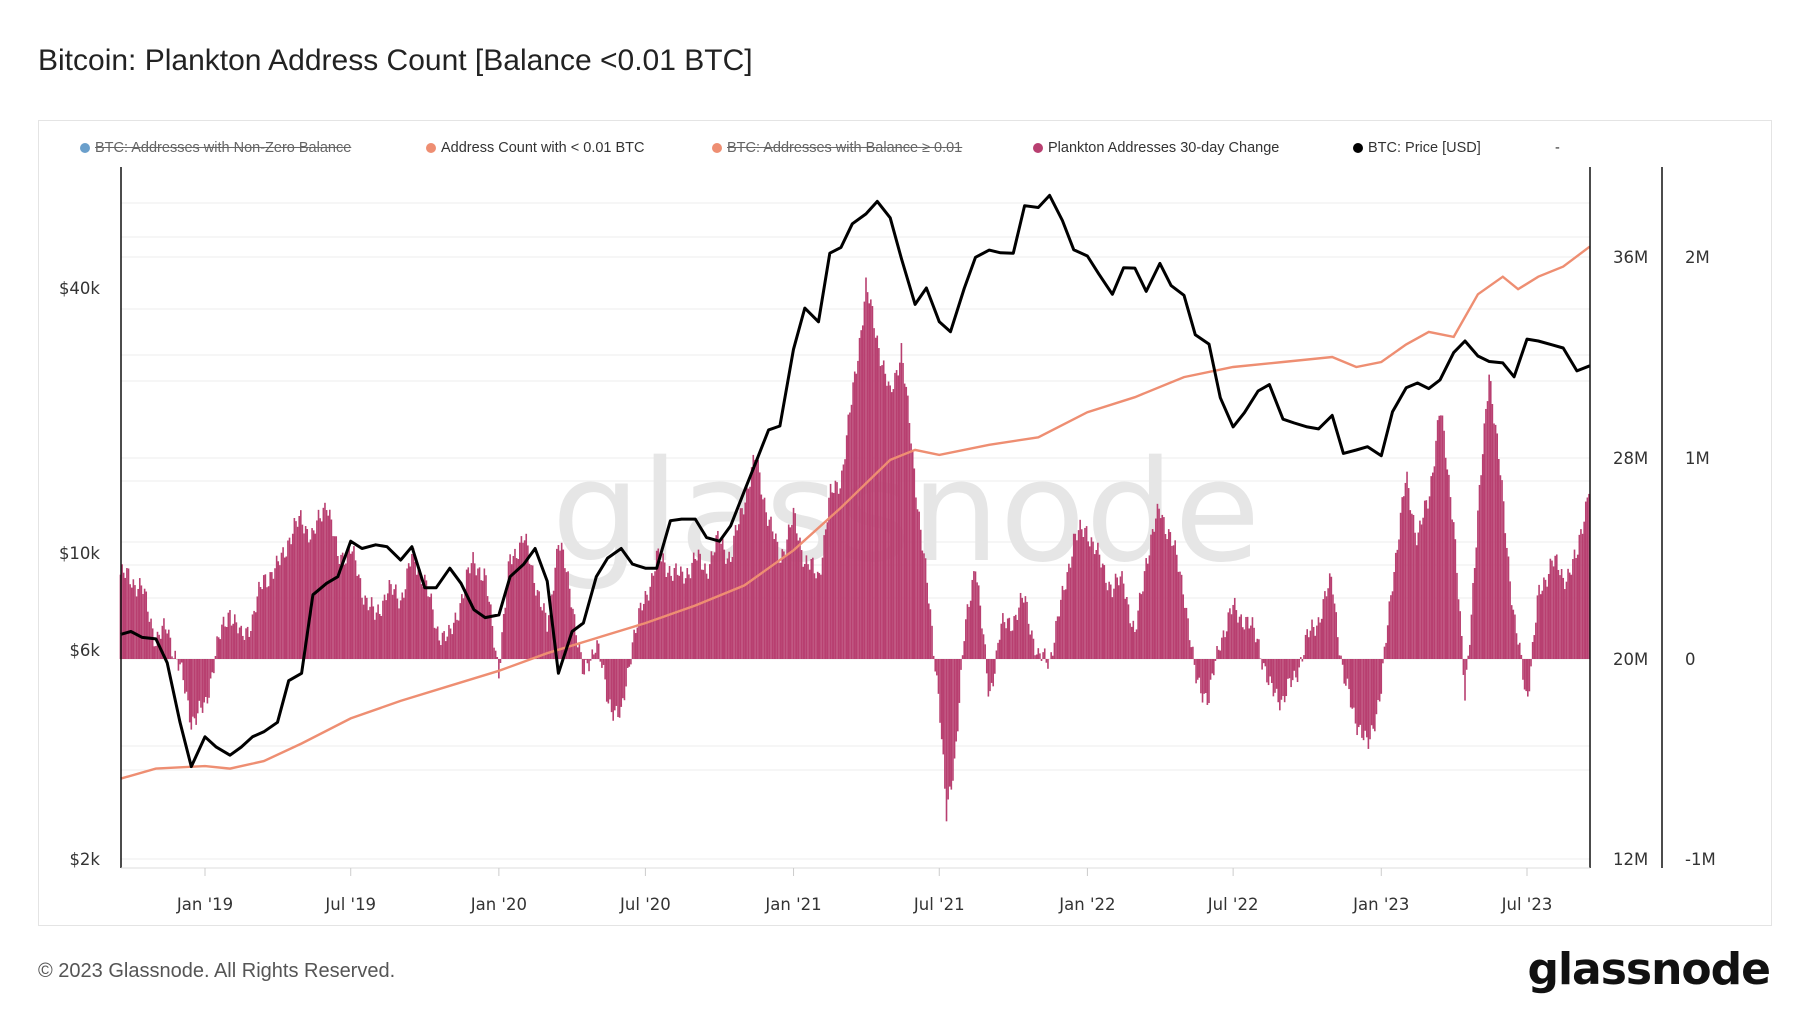 The image size is (1800, 1013). What do you see at coordinates (1358, 148) in the screenshot?
I see `legend-dot-icon` at bounding box center [1358, 148].